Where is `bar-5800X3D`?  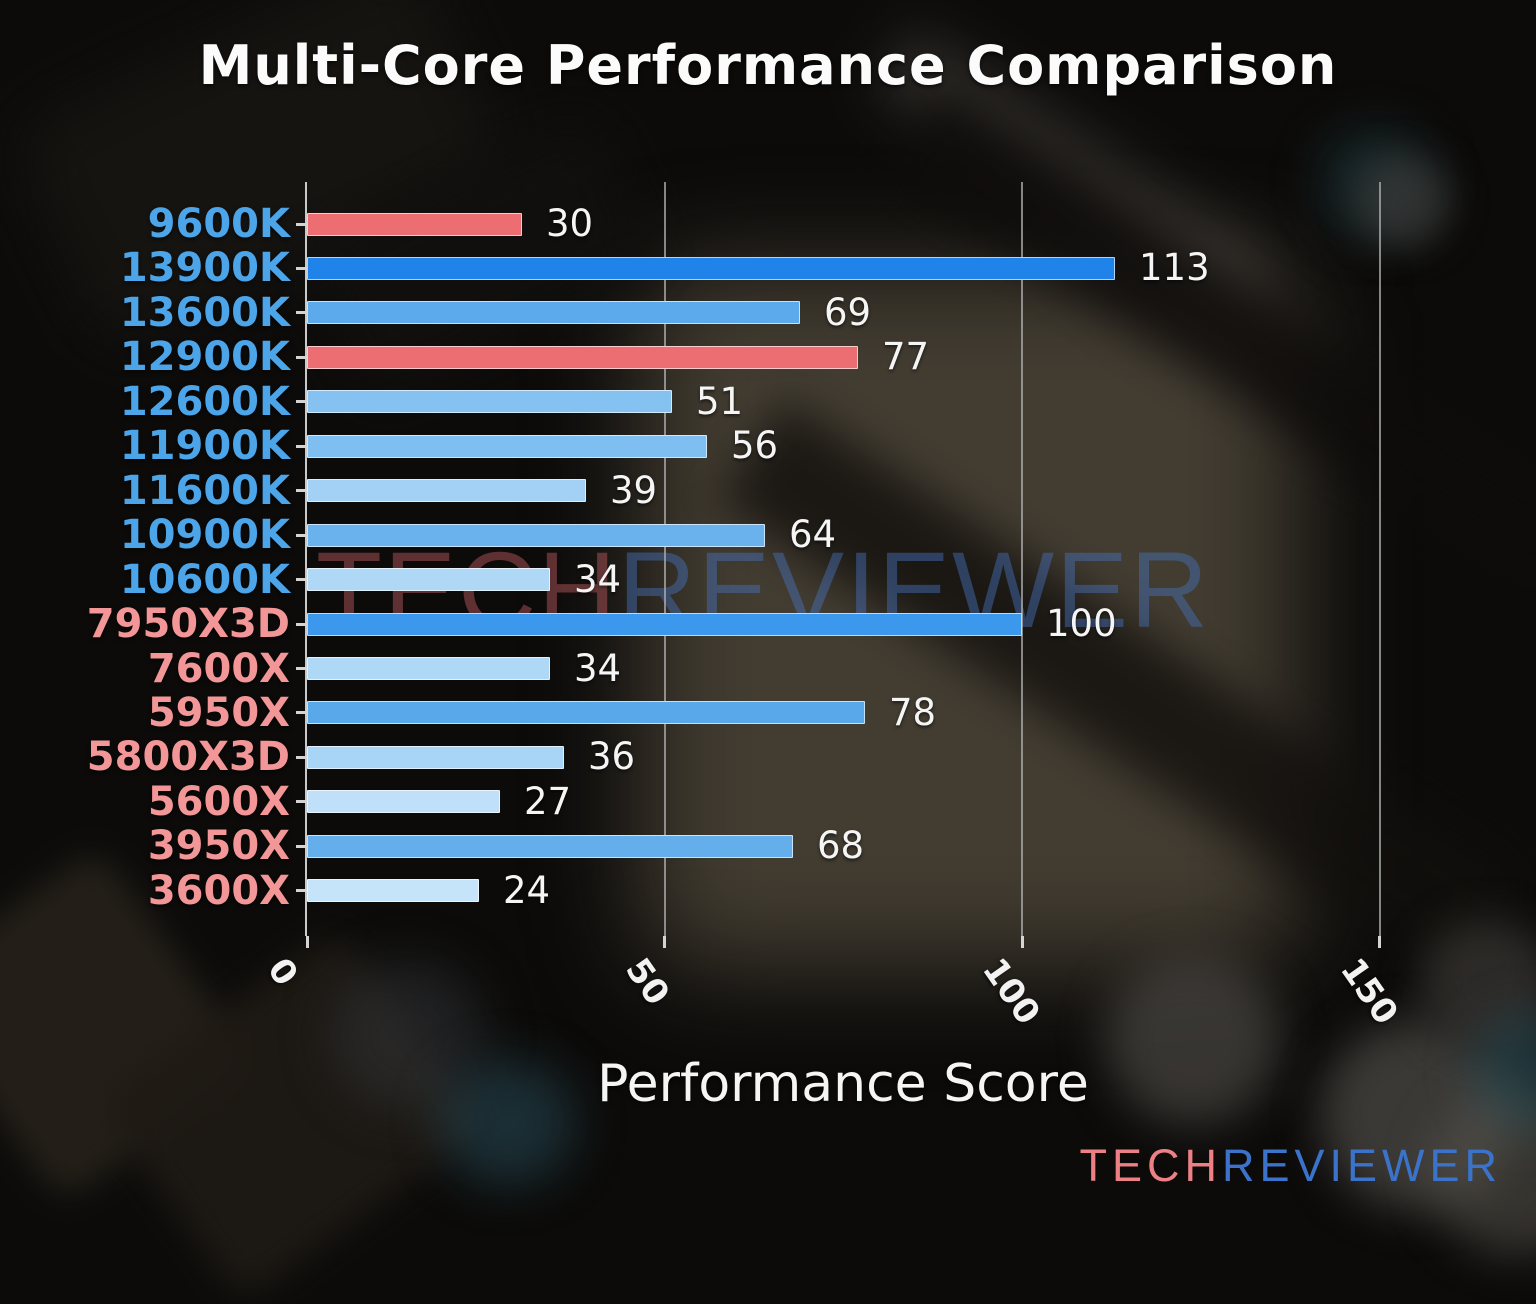 bar-5800X3D is located at coordinates (435, 757).